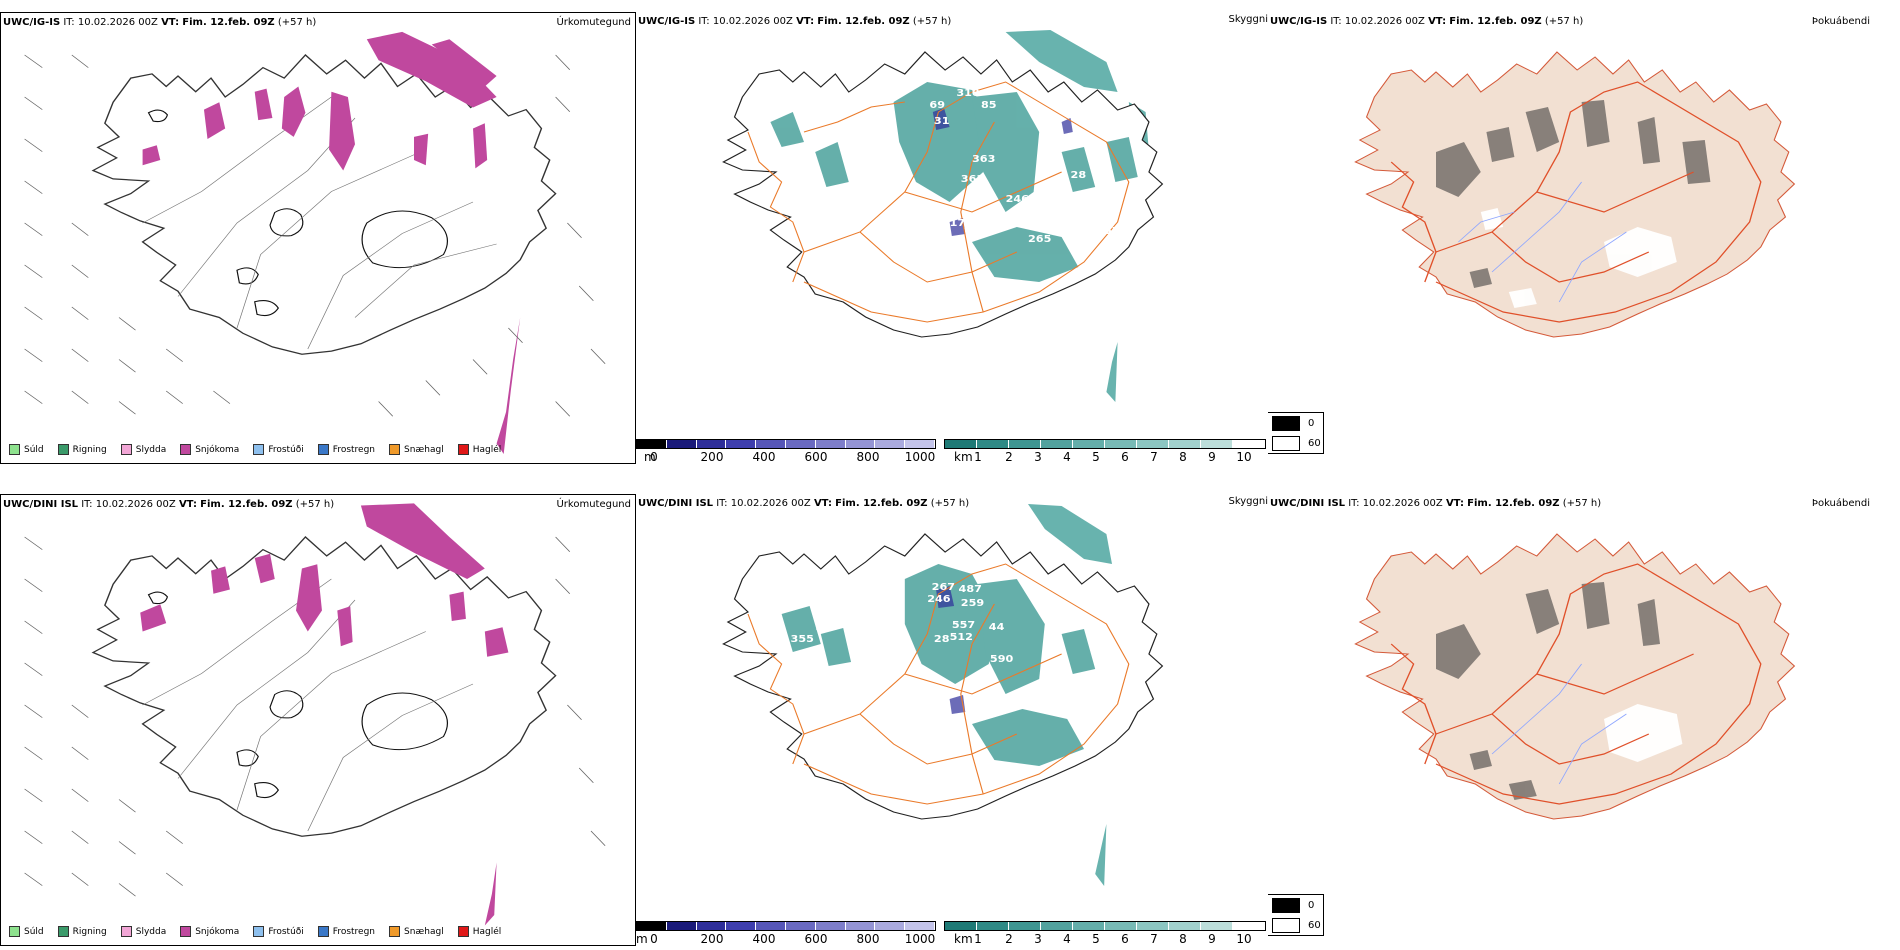 The image size is (1900, 950). I want to click on svg-text: 389, so click(864, 125).